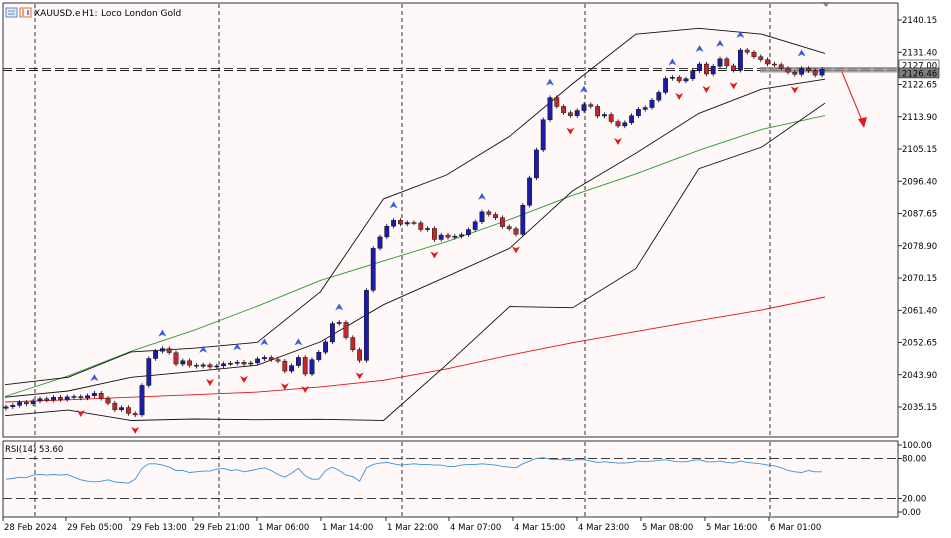 This screenshot has height=538, width=951. Describe the element at coordinates (412, 528) in the screenshot. I see `time-tick-label: 1 Mar 22:00` at that location.